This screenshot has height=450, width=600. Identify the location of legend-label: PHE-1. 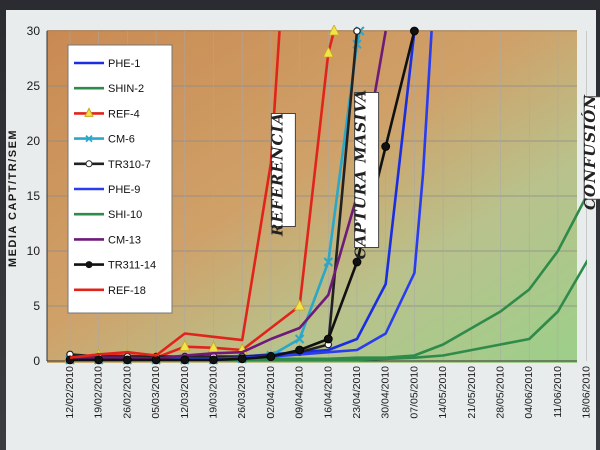
(124, 64).